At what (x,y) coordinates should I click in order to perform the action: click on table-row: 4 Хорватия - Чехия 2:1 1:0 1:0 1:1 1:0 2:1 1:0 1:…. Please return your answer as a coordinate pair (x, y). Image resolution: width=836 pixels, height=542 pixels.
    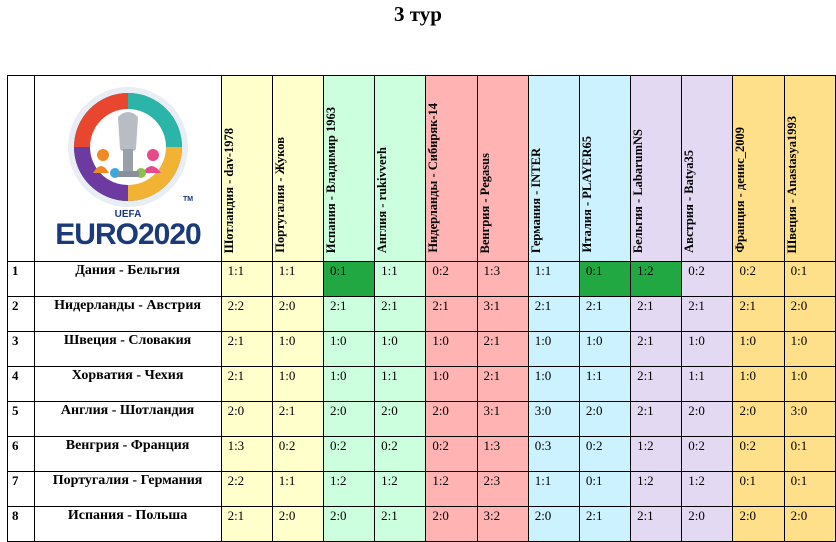
    Looking at the image, I should click on (421, 384).